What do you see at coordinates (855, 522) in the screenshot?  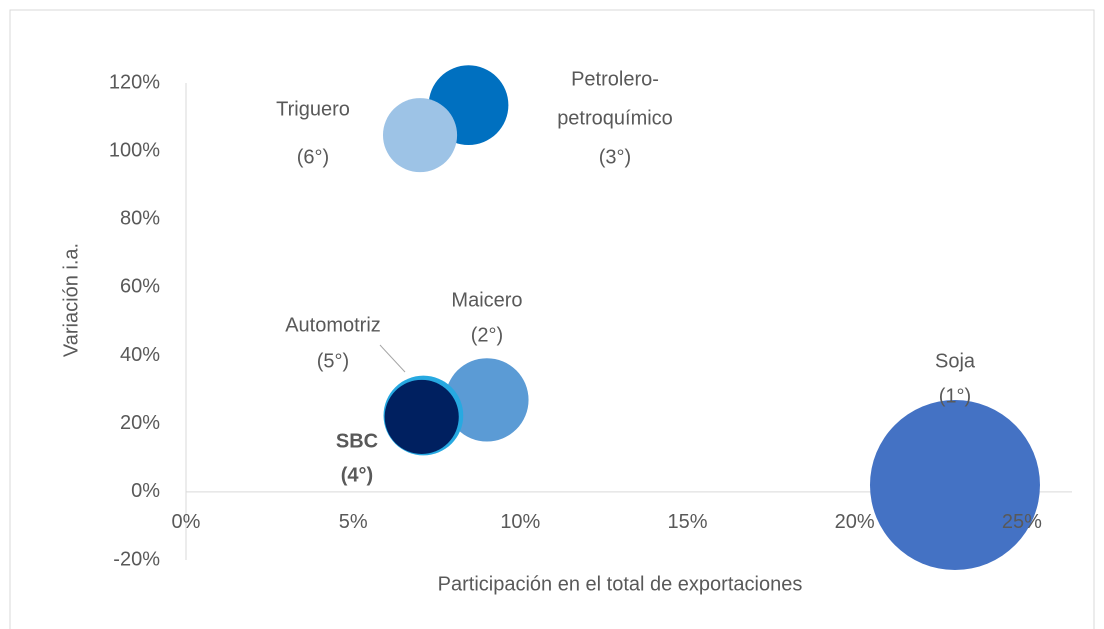 I see `x-tick-label: 20%` at bounding box center [855, 522].